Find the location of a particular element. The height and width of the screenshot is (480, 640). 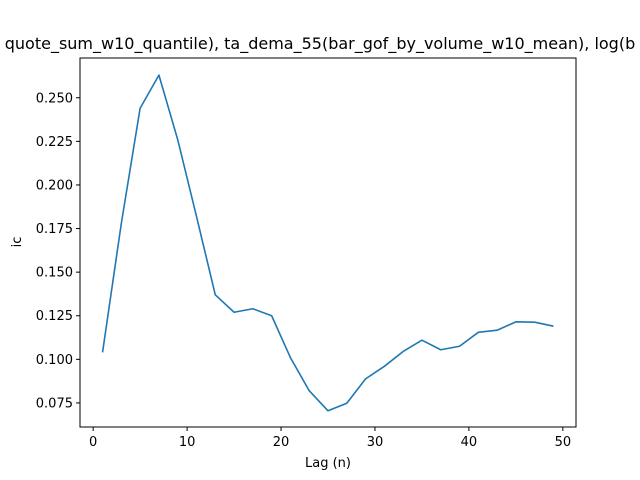

x-axis-label: Lag (n) is located at coordinates (328, 463).